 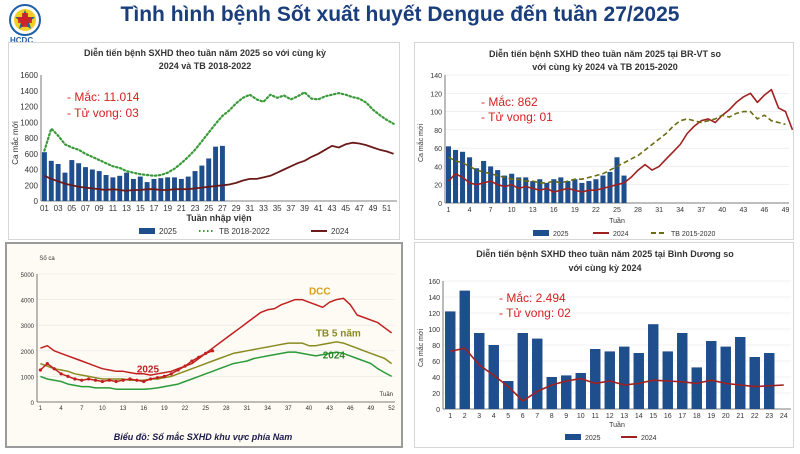 I want to click on legend-label: 2024, so click(x=340, y=231).